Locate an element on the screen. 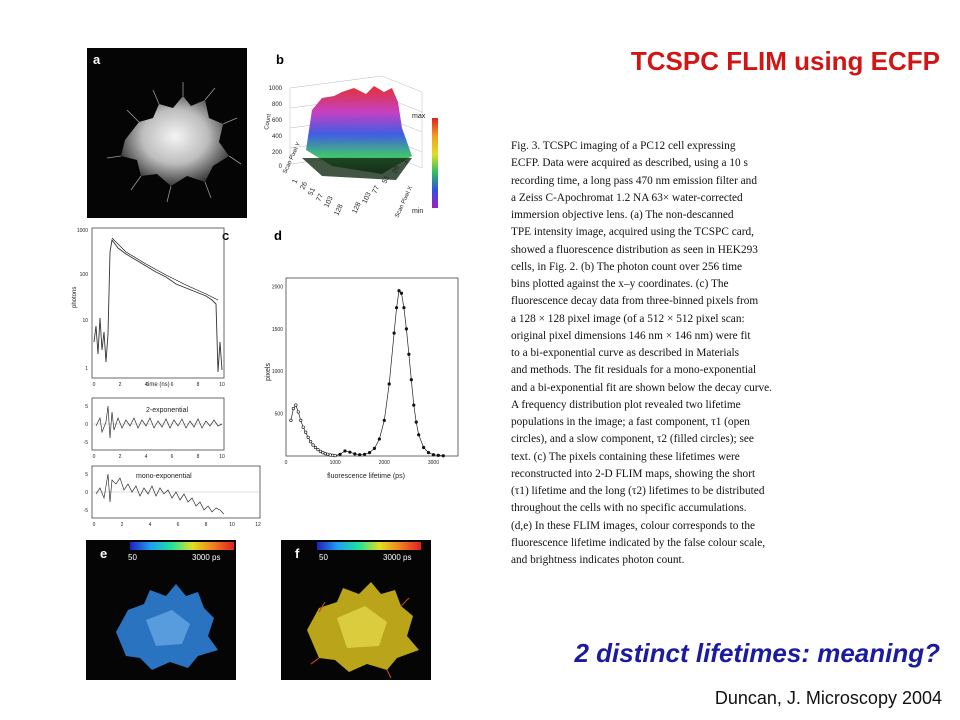  decay-data-curve is located at coordinates (158, 305).